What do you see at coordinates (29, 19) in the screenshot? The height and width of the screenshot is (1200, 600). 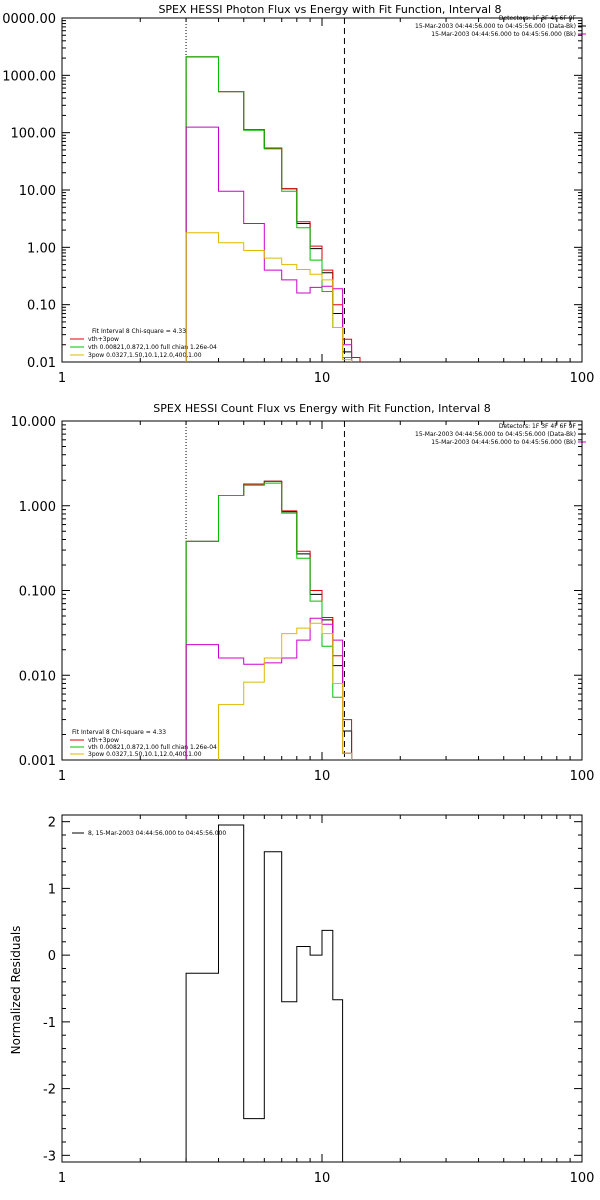 I see `y-tick-label: 0000.00` at bounding box center [29, 19].